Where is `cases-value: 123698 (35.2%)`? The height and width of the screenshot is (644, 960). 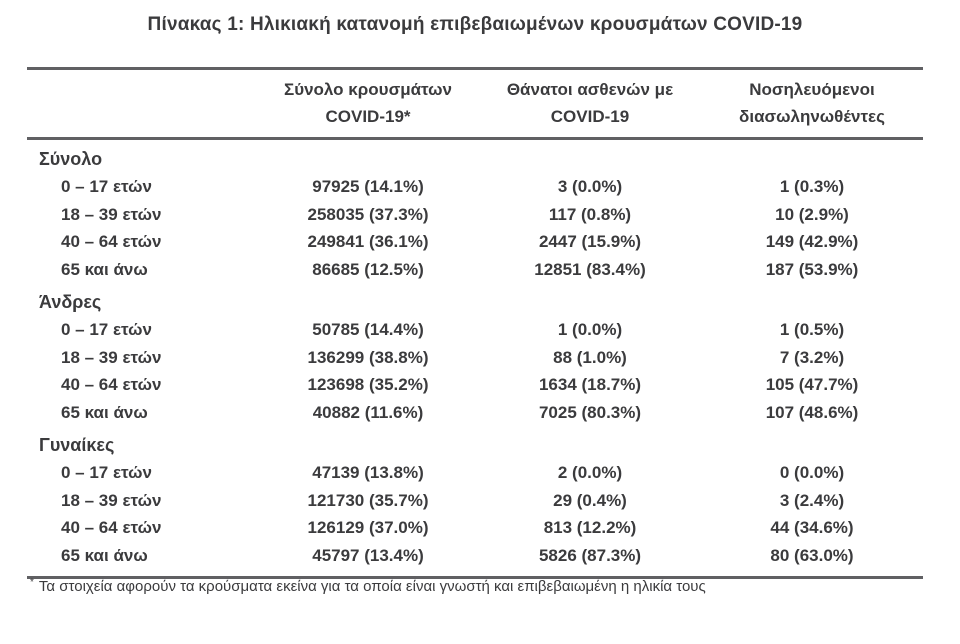
cases-value: 123698 (35.2%) is located at coordinates (368, 384).